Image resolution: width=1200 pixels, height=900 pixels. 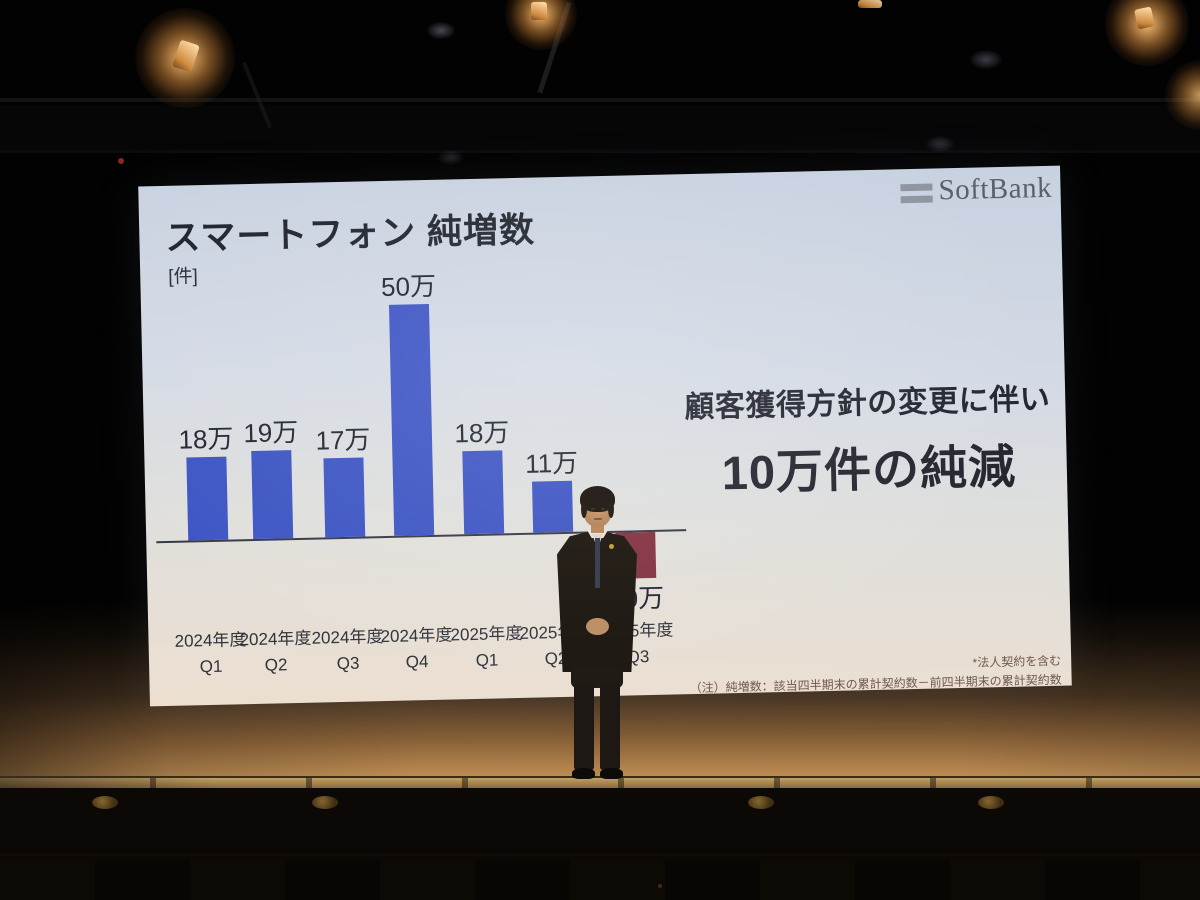 What do you see at coordinates (121, 161) in the screenshot?
I see `indicator-light` at bounding box center [121, 161].